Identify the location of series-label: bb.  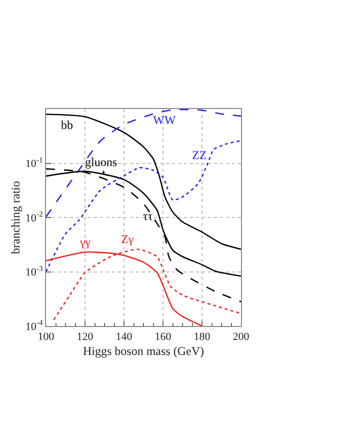
(67, 125).